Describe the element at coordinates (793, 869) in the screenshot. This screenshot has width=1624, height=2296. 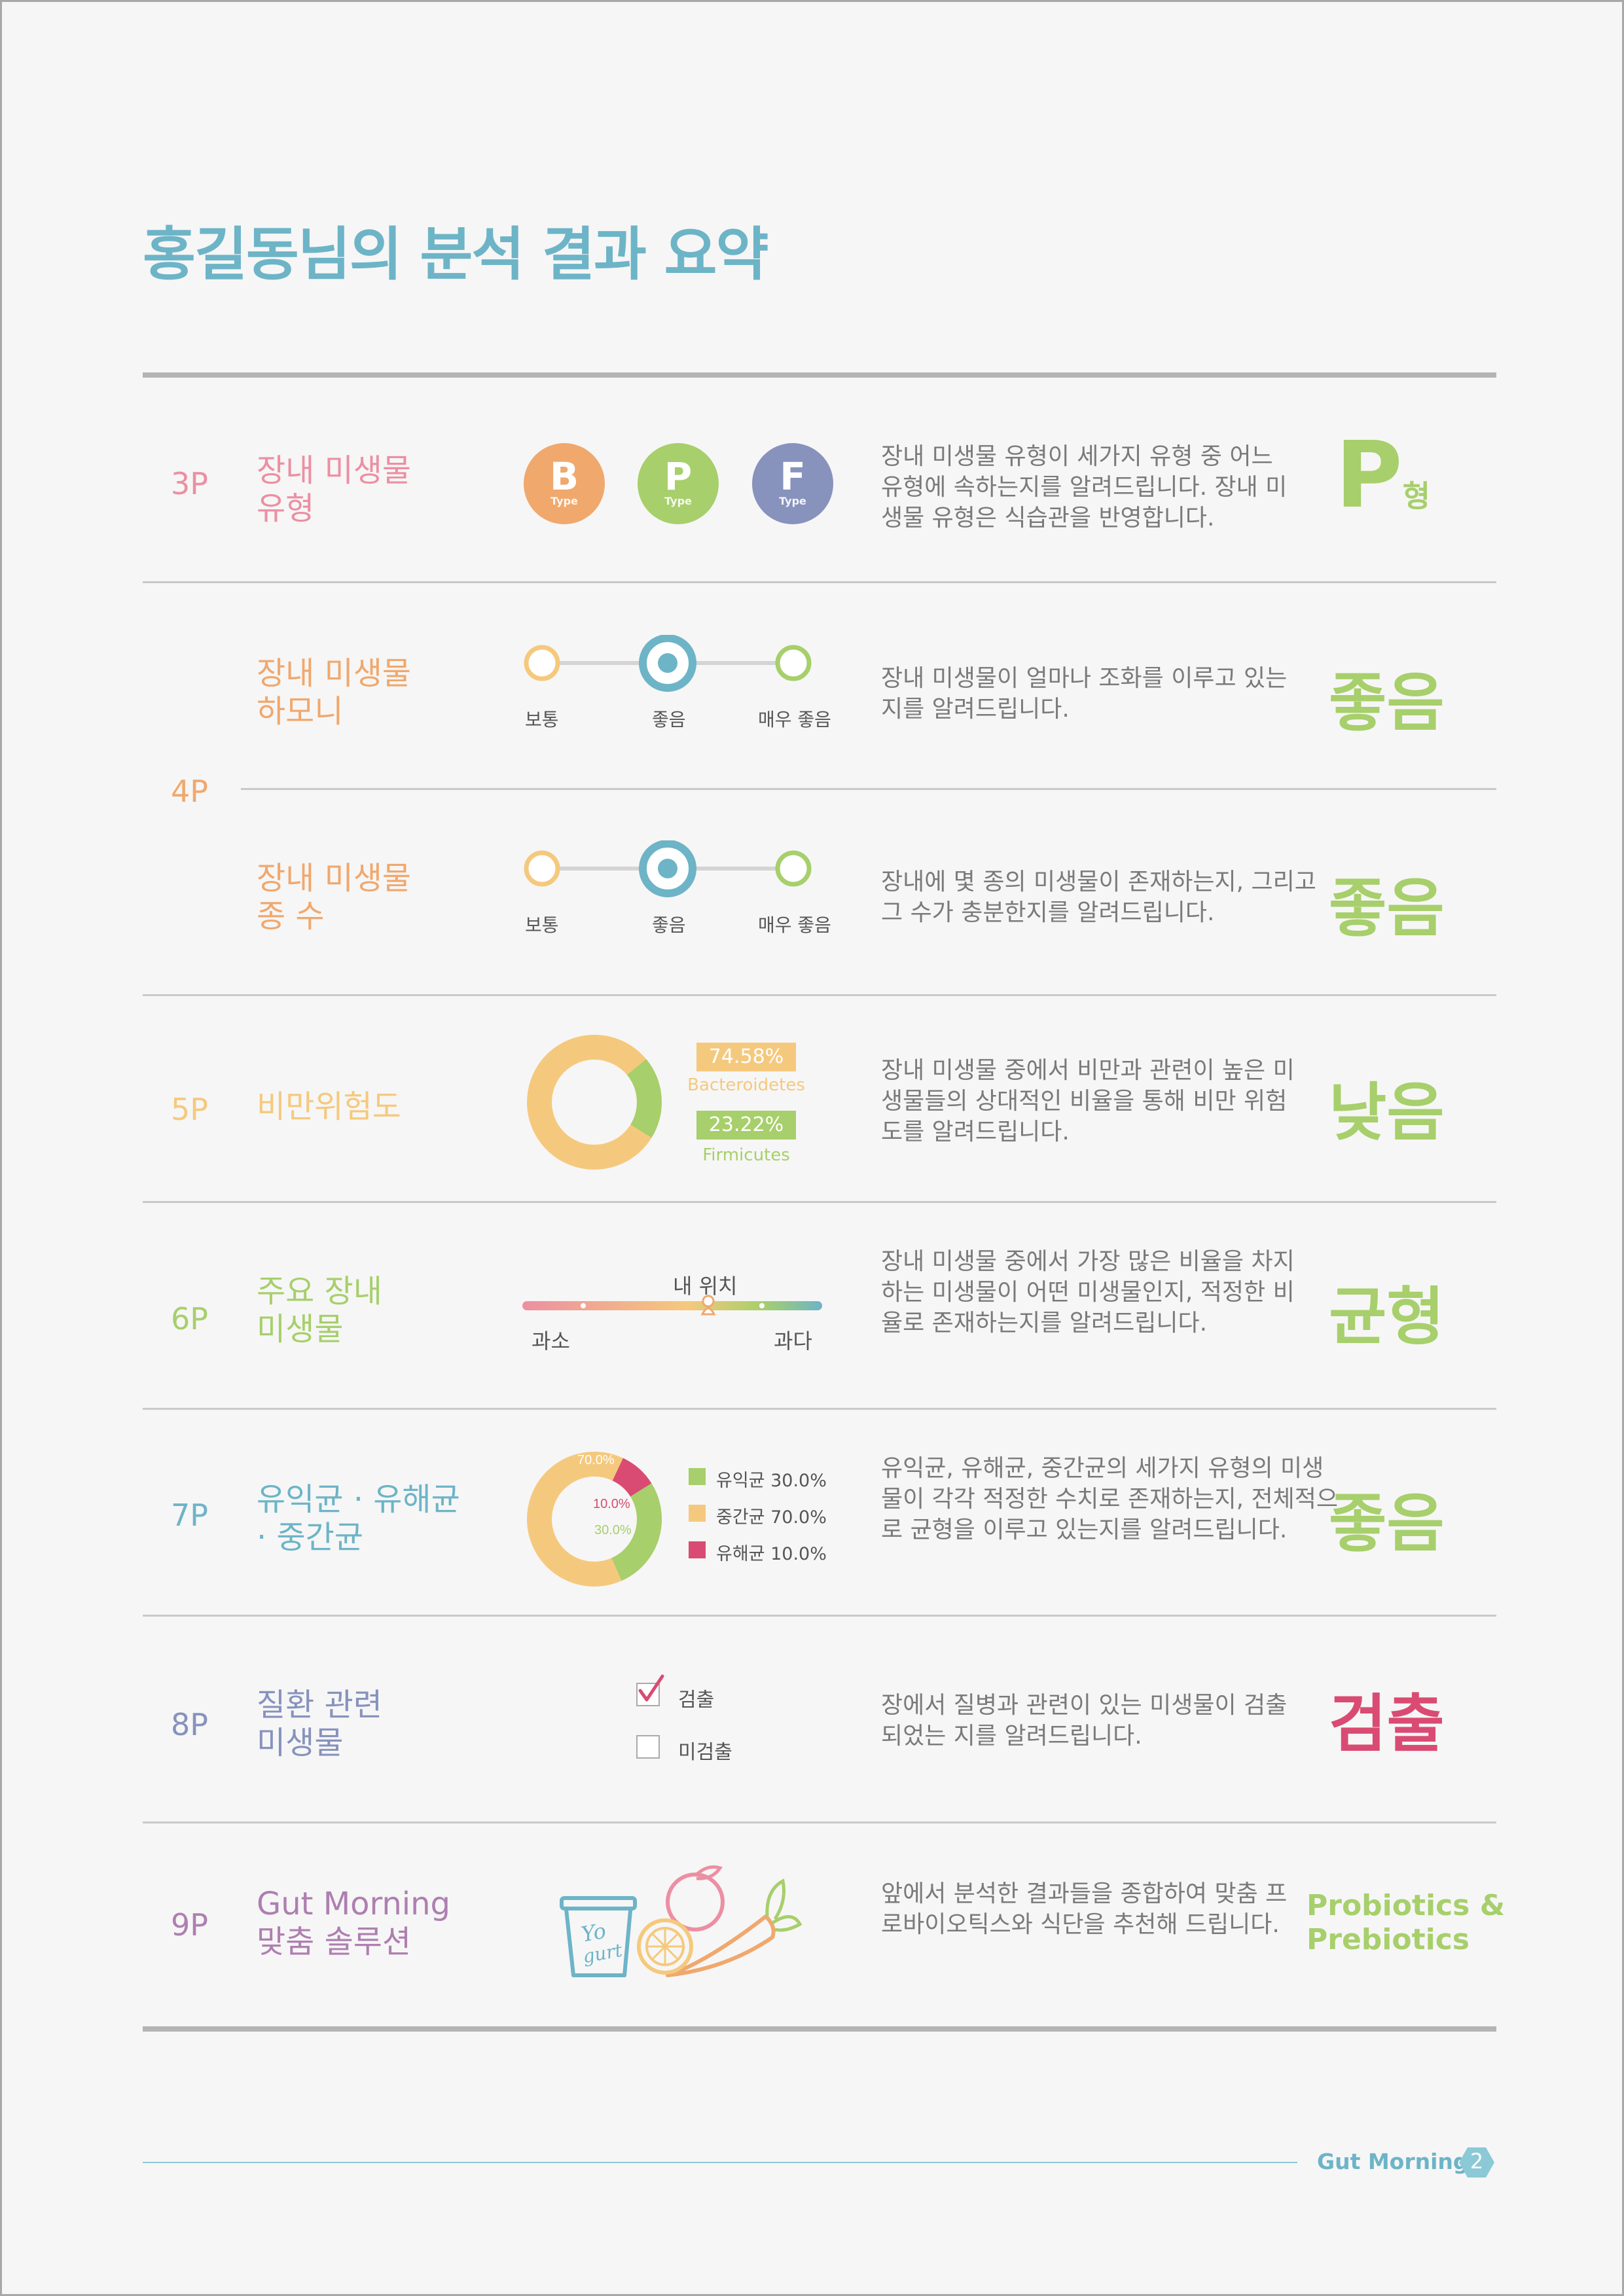
I see `scale-point-very-good` at that location.